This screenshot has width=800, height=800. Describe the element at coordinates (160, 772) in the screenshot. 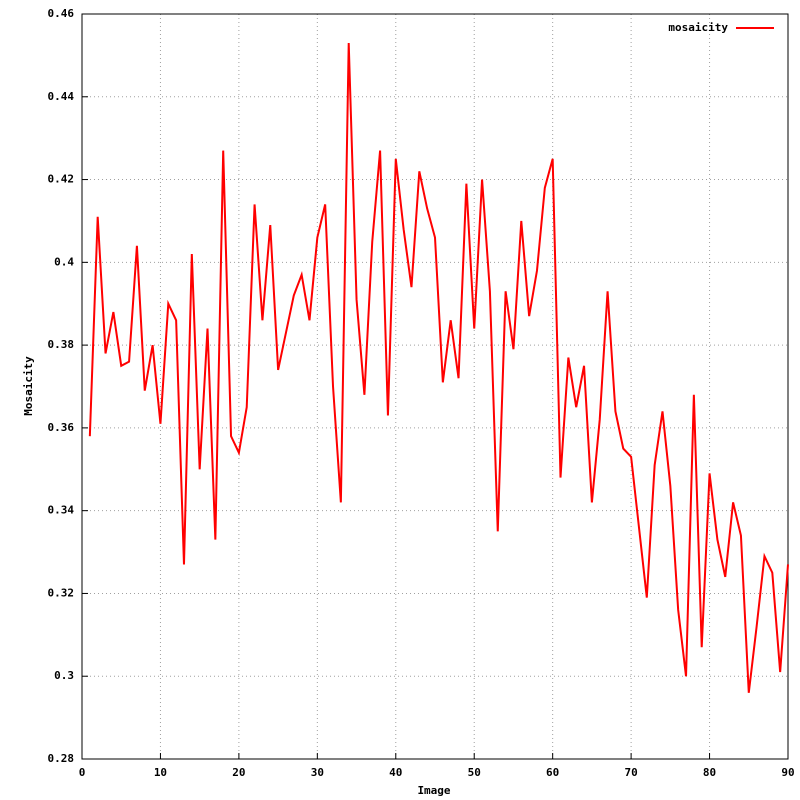

I see `x-tick-label: 10` at that location.